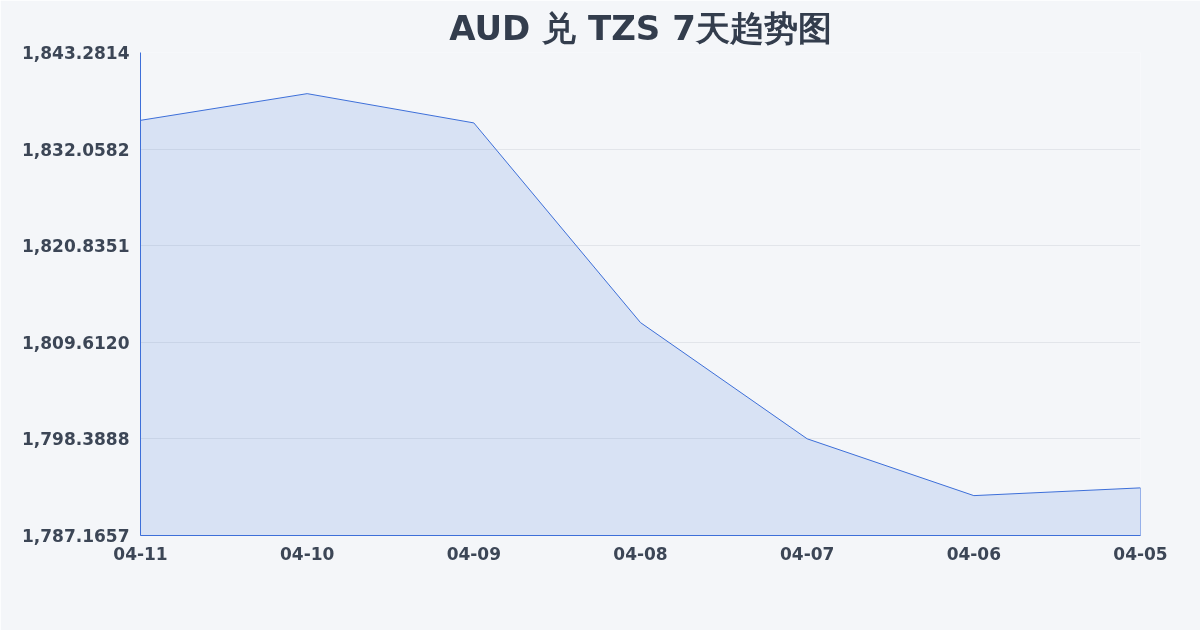 This screenshot has height=630, width=1200. Describe the element at coordinates (75, 53) in the screenshot. I see `y-tick-label: 1,843.2814` at that location.